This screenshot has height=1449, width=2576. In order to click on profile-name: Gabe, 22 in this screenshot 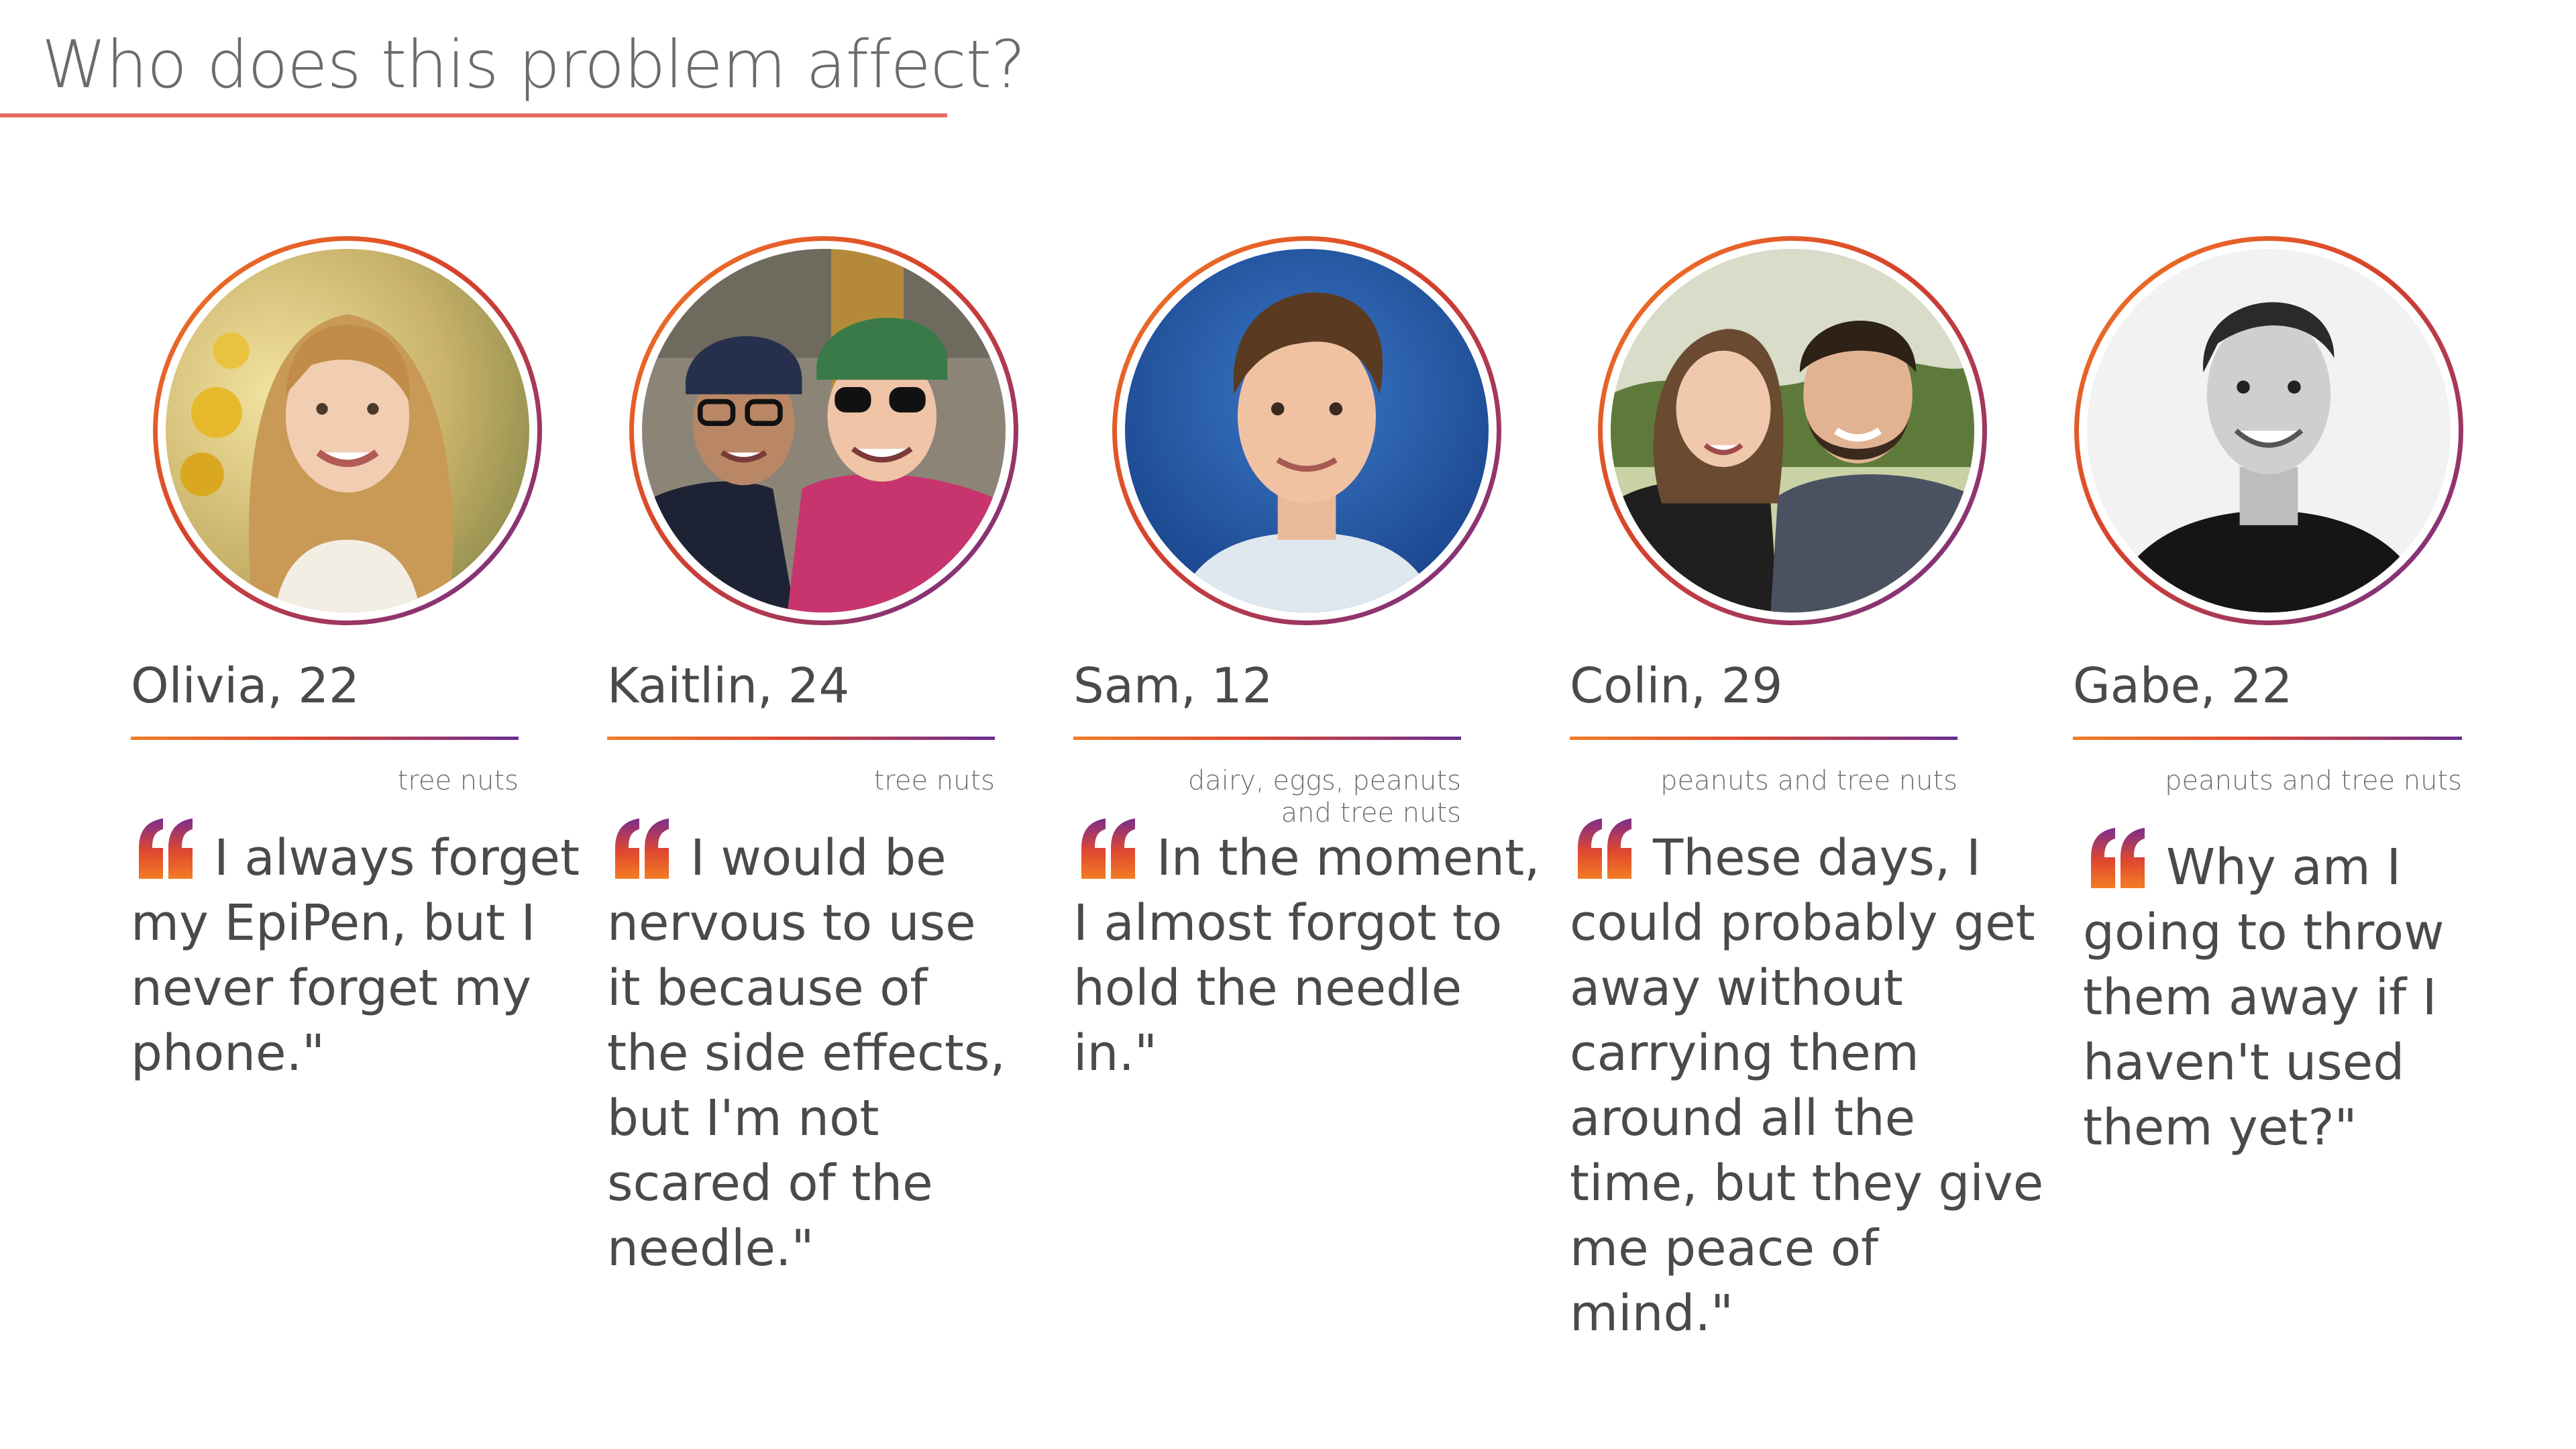, I will do `click(2183, 685)`.